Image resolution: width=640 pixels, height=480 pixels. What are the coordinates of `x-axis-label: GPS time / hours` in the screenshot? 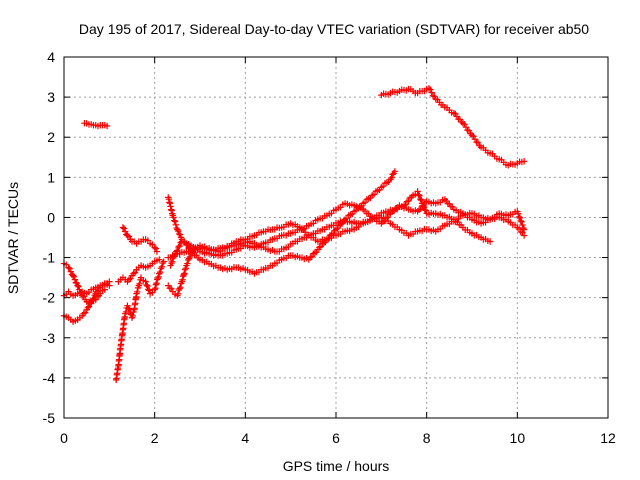 It's located at (336, 466).